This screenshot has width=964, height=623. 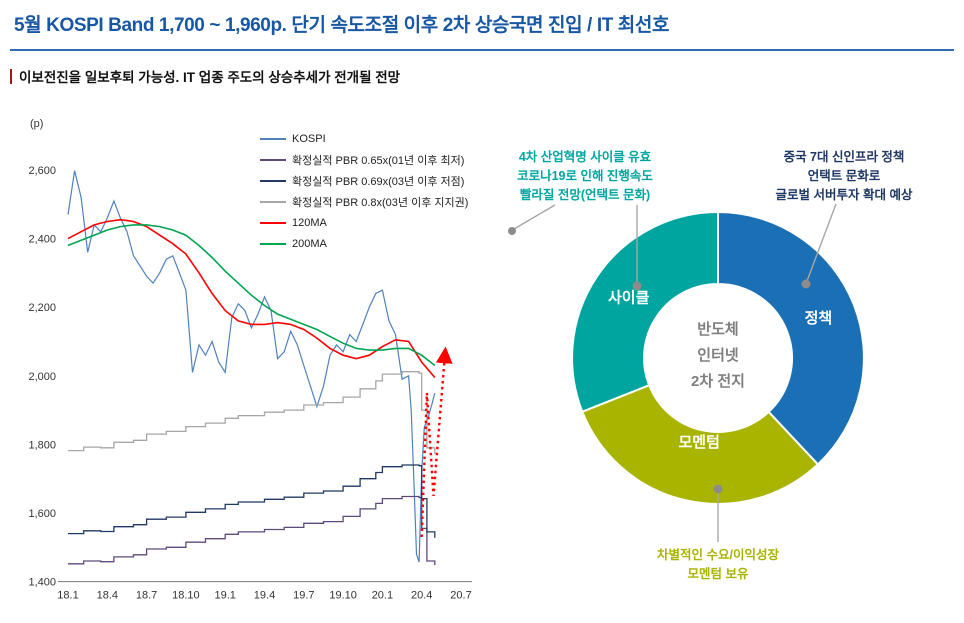 I want to click on x-tick-label: 18.10, so click(x=186, y=596).